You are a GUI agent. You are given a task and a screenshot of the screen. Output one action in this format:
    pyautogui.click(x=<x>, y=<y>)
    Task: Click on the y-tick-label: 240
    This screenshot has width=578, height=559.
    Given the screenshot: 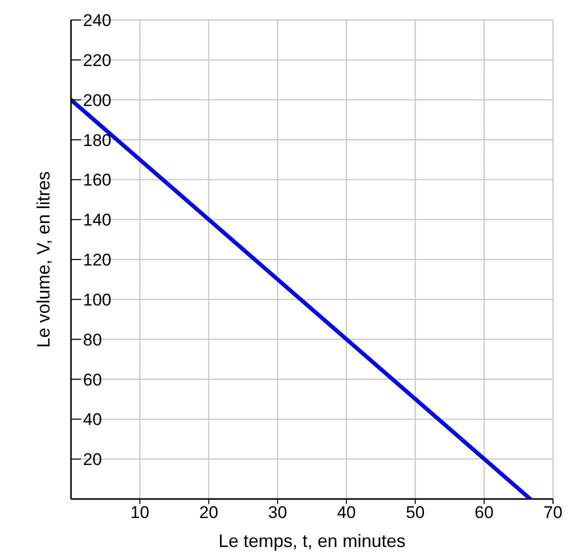 What is the action you would take?
    pyautogui.click(x=97, y=20)
    